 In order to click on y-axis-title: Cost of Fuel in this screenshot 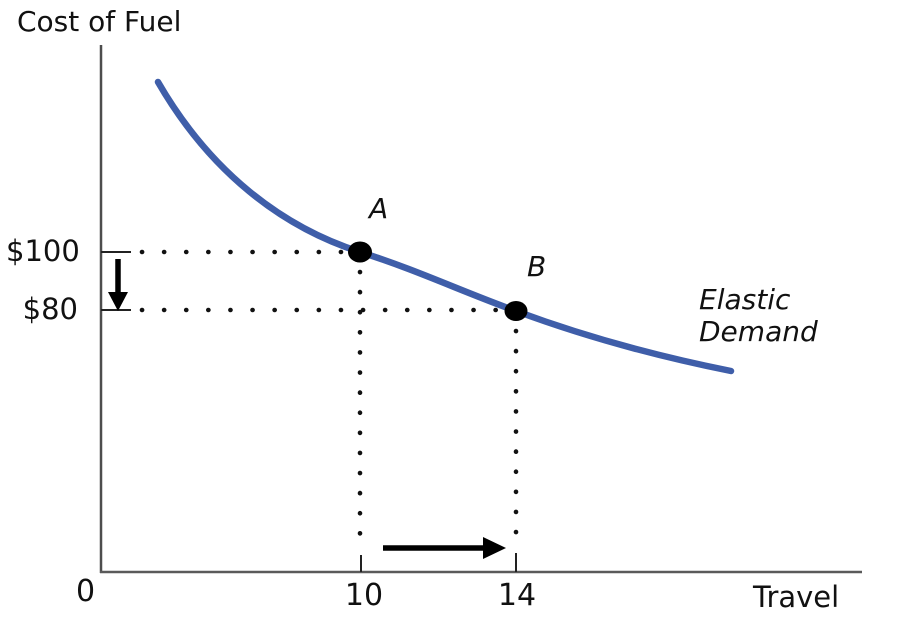, I will do `click(99, 21)`.